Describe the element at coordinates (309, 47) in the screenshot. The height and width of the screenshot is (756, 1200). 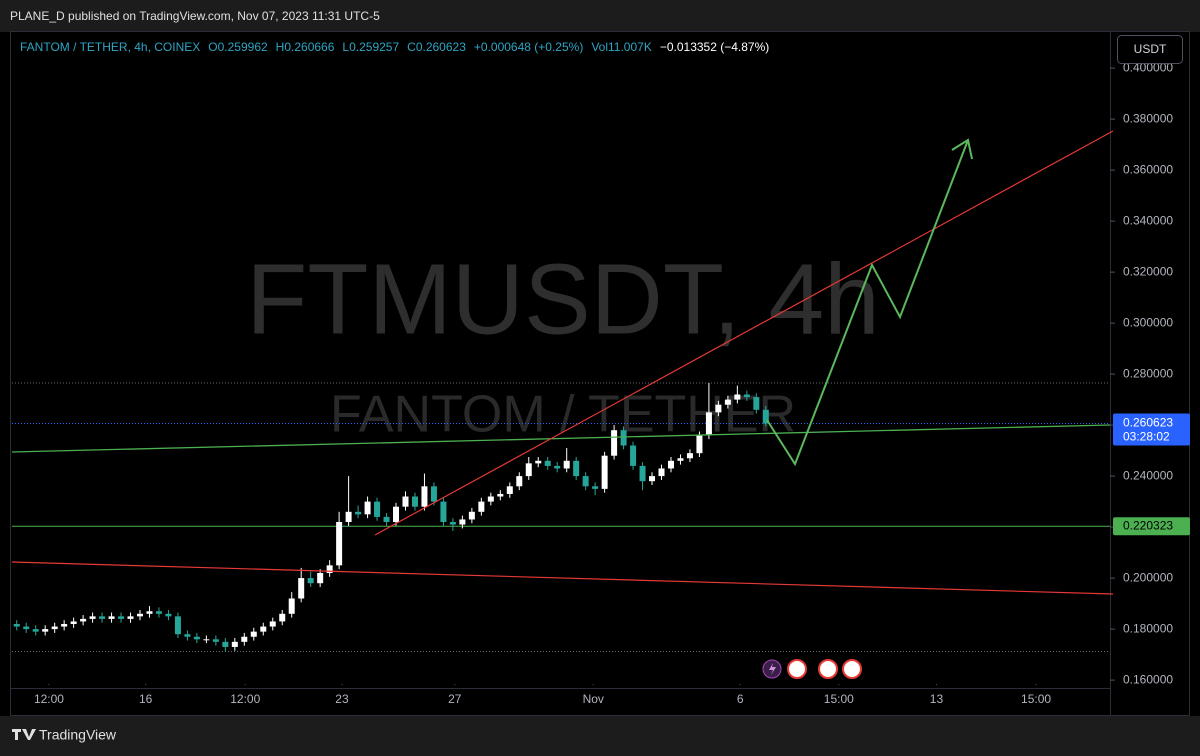
I see `legend-field-value: 0.260666` at that location.